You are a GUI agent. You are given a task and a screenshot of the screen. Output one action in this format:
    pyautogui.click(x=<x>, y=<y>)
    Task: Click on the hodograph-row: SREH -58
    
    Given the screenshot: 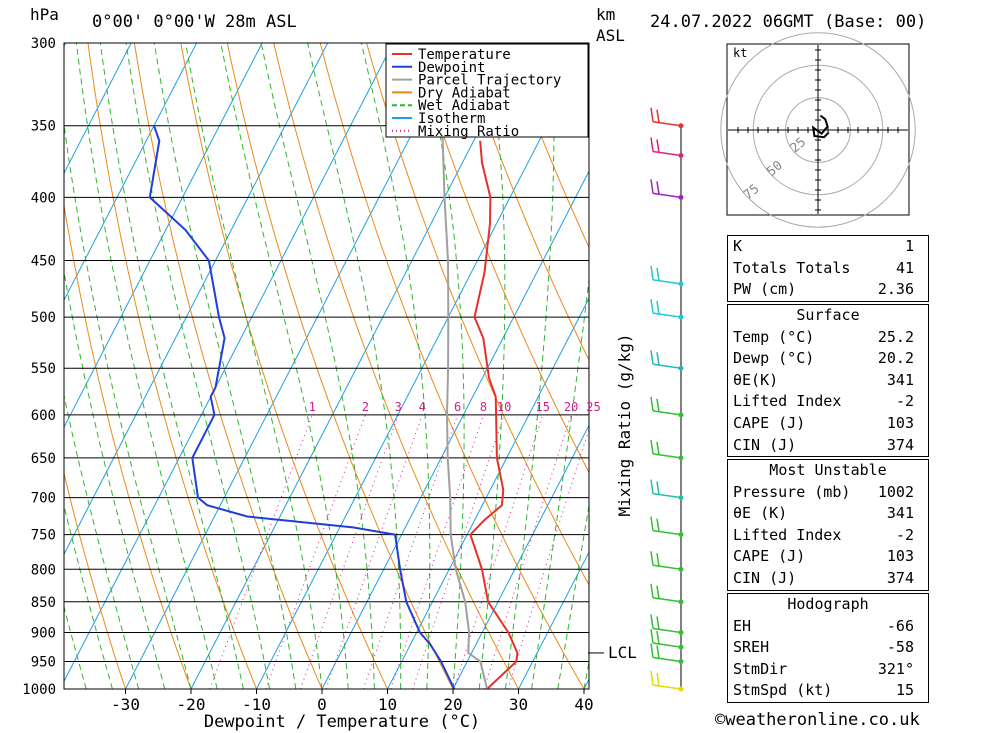 What is the action you would take?
    pyautogui.click(x=823, y=647)
    